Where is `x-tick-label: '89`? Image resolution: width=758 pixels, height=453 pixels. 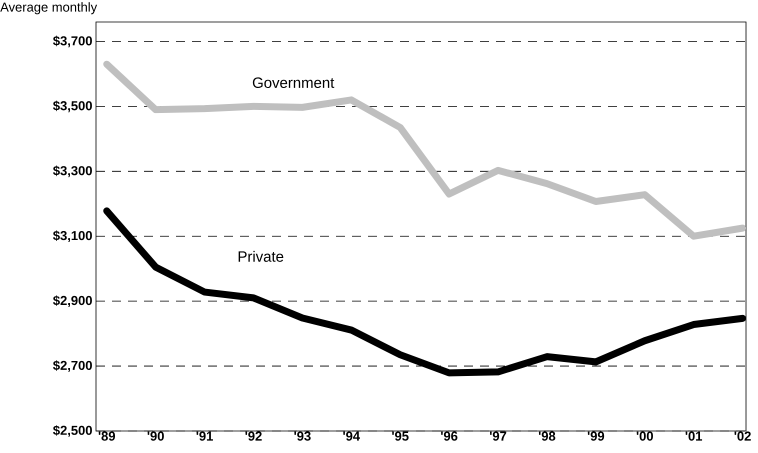 x-tick-label: '89 is located at coordinates (107, 436).